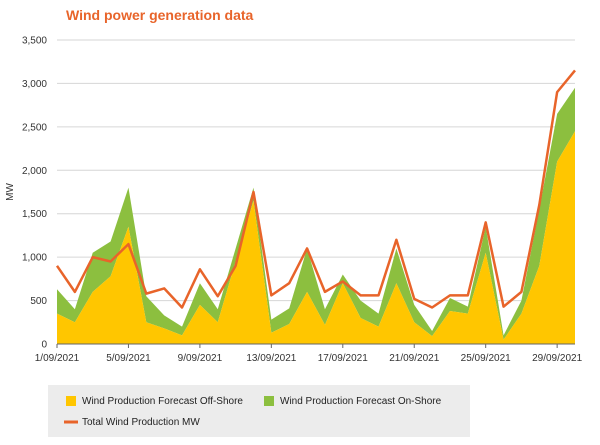  I want to click on y-axis-label: MW, so click(10, 192).